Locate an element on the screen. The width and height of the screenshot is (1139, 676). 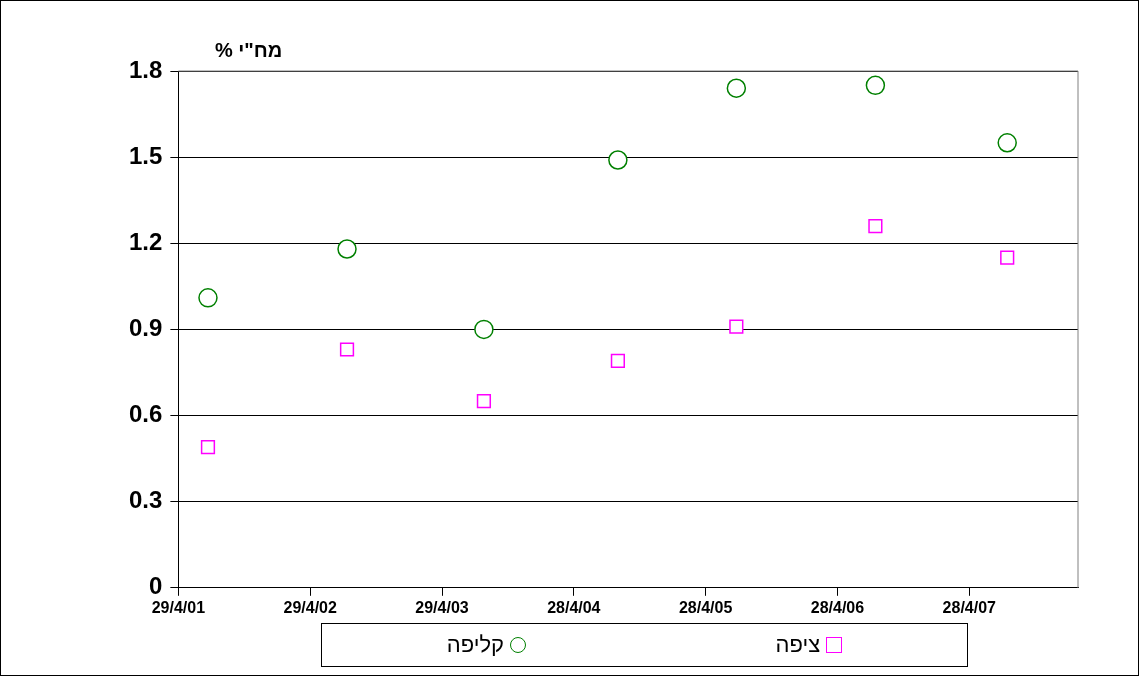
y-tick-label: 1.8 is located at coordinates (145, 69).